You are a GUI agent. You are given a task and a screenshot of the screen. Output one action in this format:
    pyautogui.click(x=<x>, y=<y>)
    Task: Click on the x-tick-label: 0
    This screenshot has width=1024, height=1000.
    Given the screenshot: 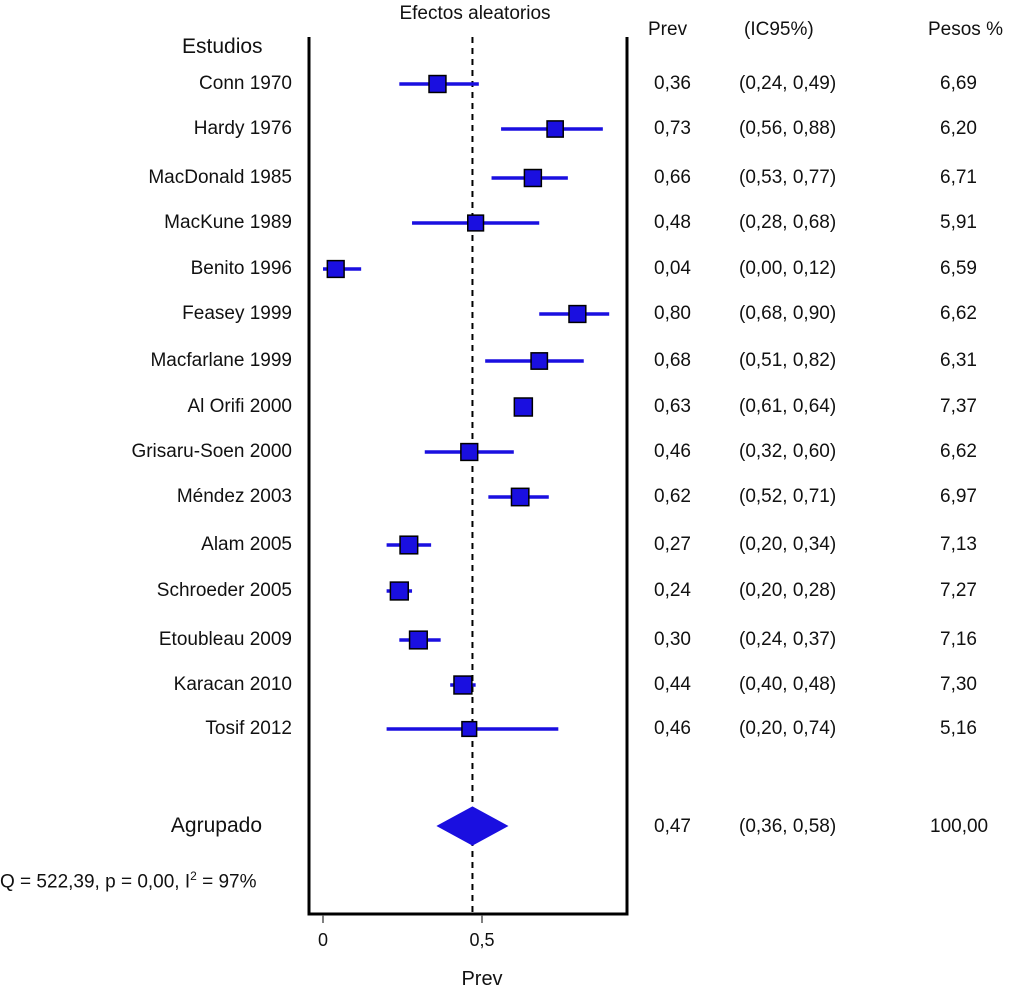 What is the action you would take?
    pyautogui.click(x=322, y=940)
    